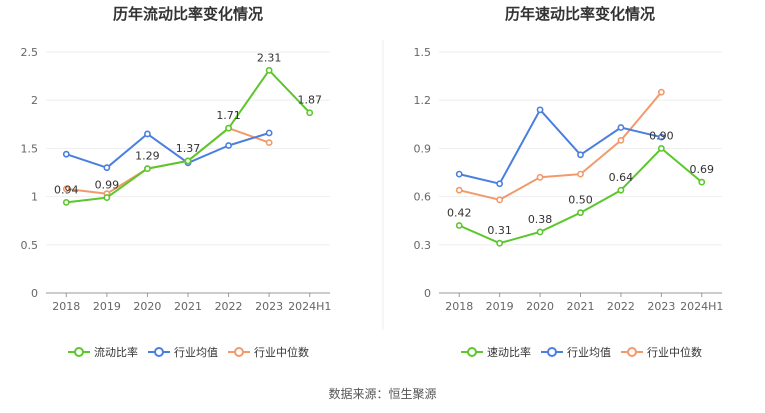 Image resolution: width=765 pixels, height=413 pixels. I want to click on data-label: 0.94, so click(66, 189).